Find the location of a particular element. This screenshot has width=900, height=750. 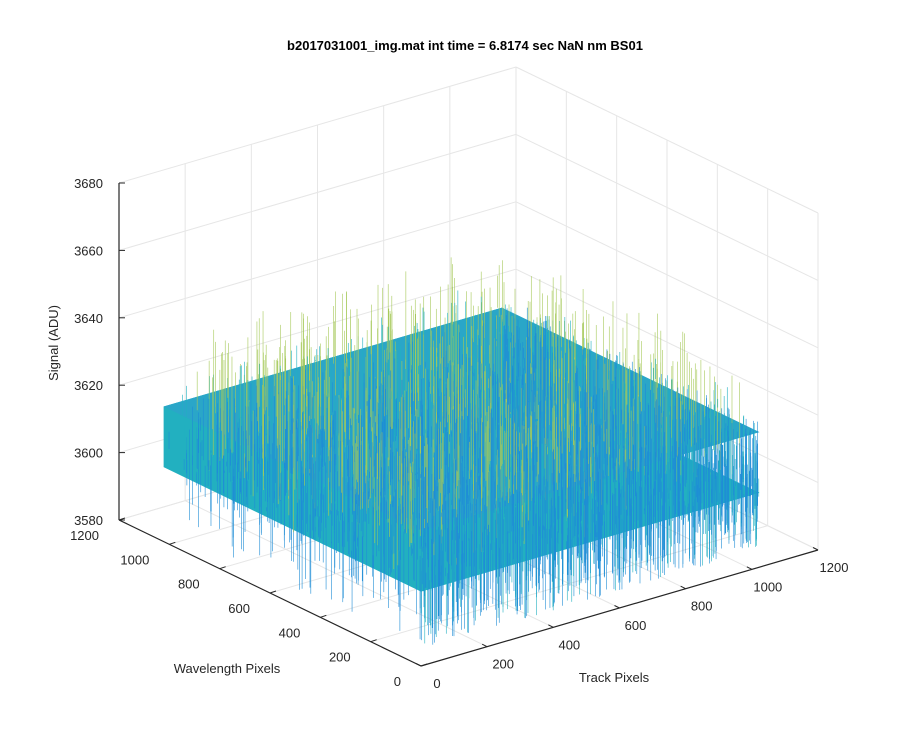

x-axis-label: Track Pixels is located at coordinates (614, 677).